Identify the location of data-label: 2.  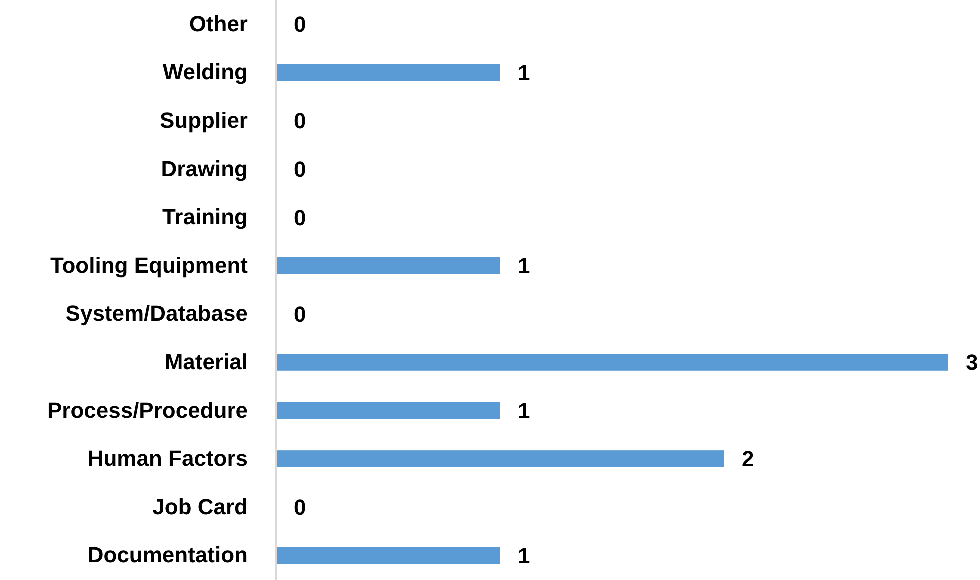
(748, 459).